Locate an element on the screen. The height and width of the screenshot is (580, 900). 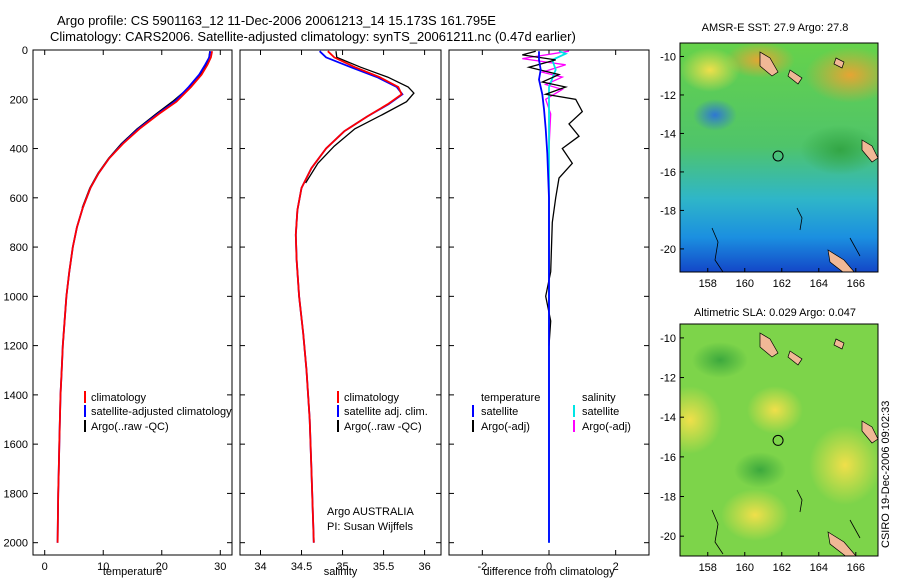
depth-tick-label: 800 is located at coordinates (19, 248).